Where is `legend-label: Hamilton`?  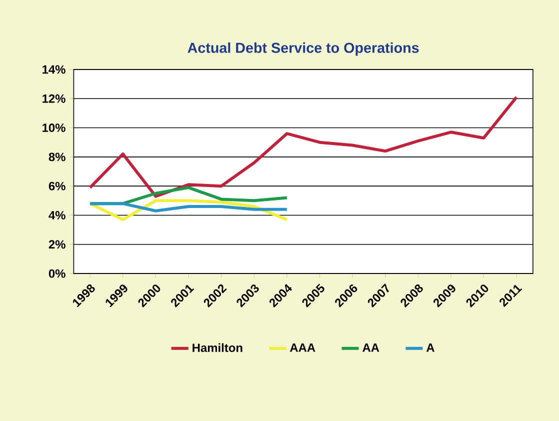
legend-label: Hamilton is located at coordinates (217, 347).